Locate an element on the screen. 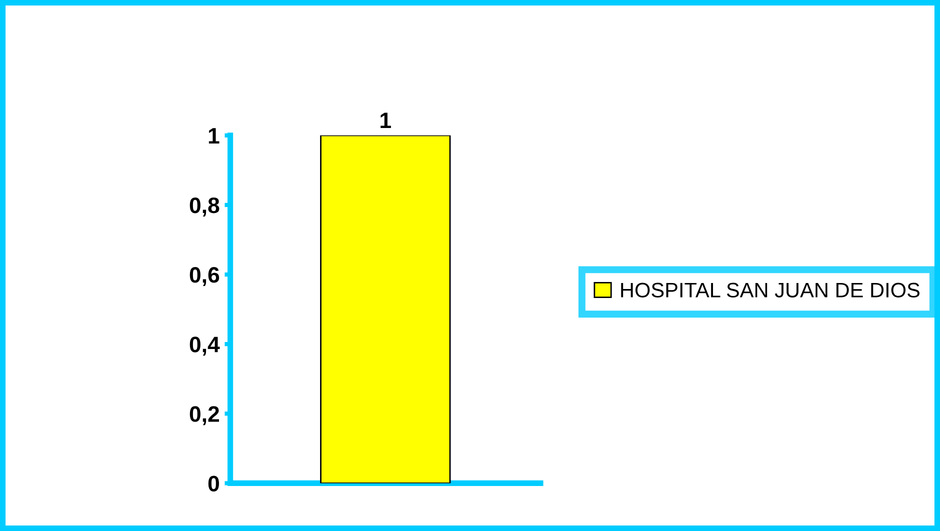 The width and height of the screenshot is (940, 531). y-tick-label: 1 is located at coordinates (214, 136).